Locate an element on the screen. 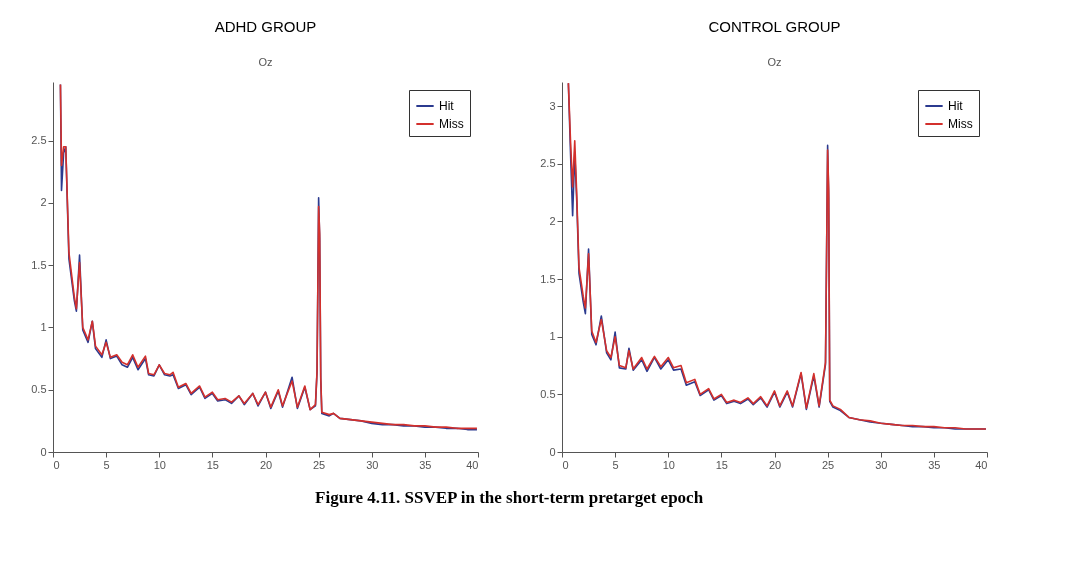 This screenshot has height=586, width=1069. chart-title: CONTROL GROUP is located at coordinates (774, 26).